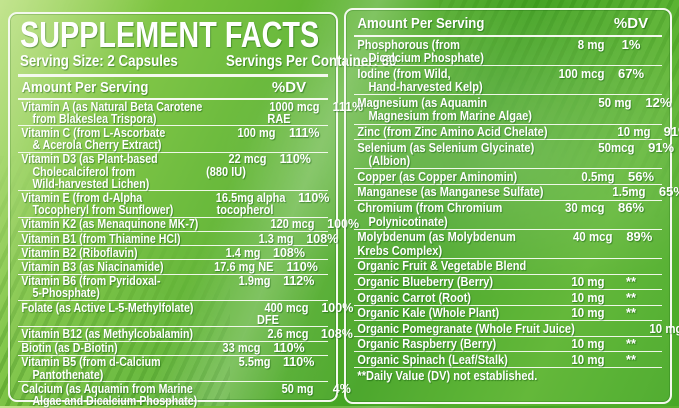 This screenshot has width=679, height=408. What do you see at coordinates (254, 281) in the screenshot?
I see `nutrient-amount-line: 1.9mg` at bounding box center [254, 281].